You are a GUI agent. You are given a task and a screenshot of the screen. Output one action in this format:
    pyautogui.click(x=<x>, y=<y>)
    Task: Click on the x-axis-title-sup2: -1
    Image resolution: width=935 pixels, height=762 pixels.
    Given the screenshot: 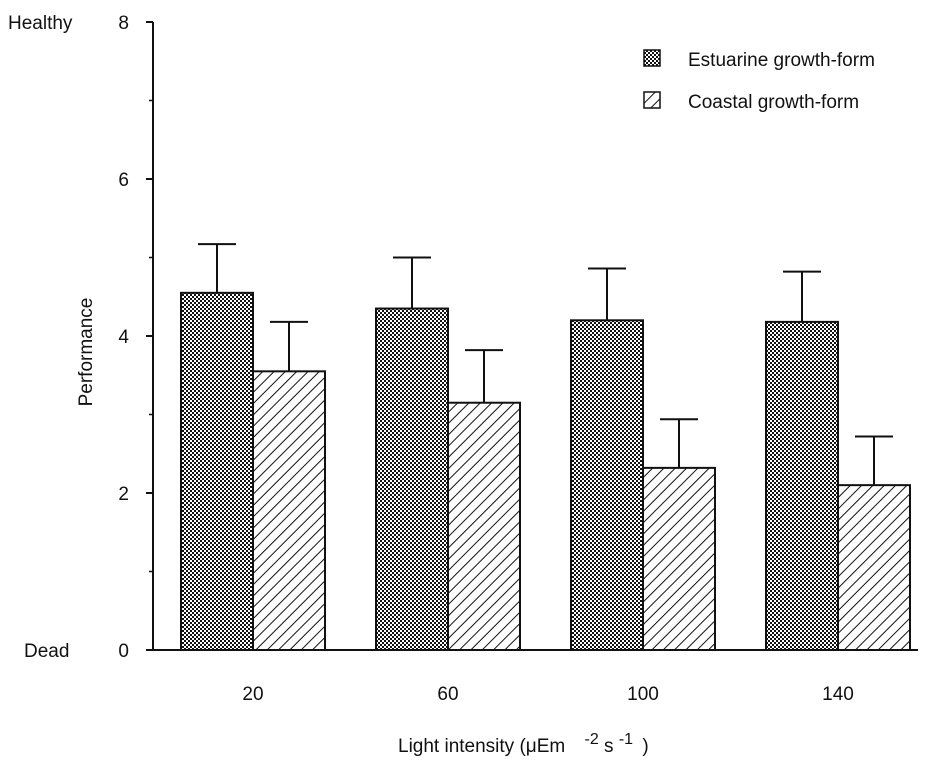 What is the action you would take?
    pyautogui.click(x=626, y=739)
    